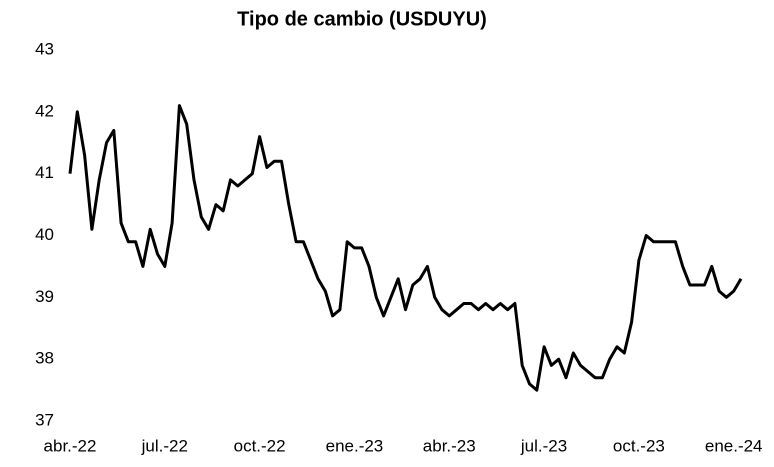 Image resolution: width=774 pixels, height=467 pixels. What do you see at coordinates (44, 358) in the screenshot?
I see `y-tick-label: 38` at bounding box center [44, 358].